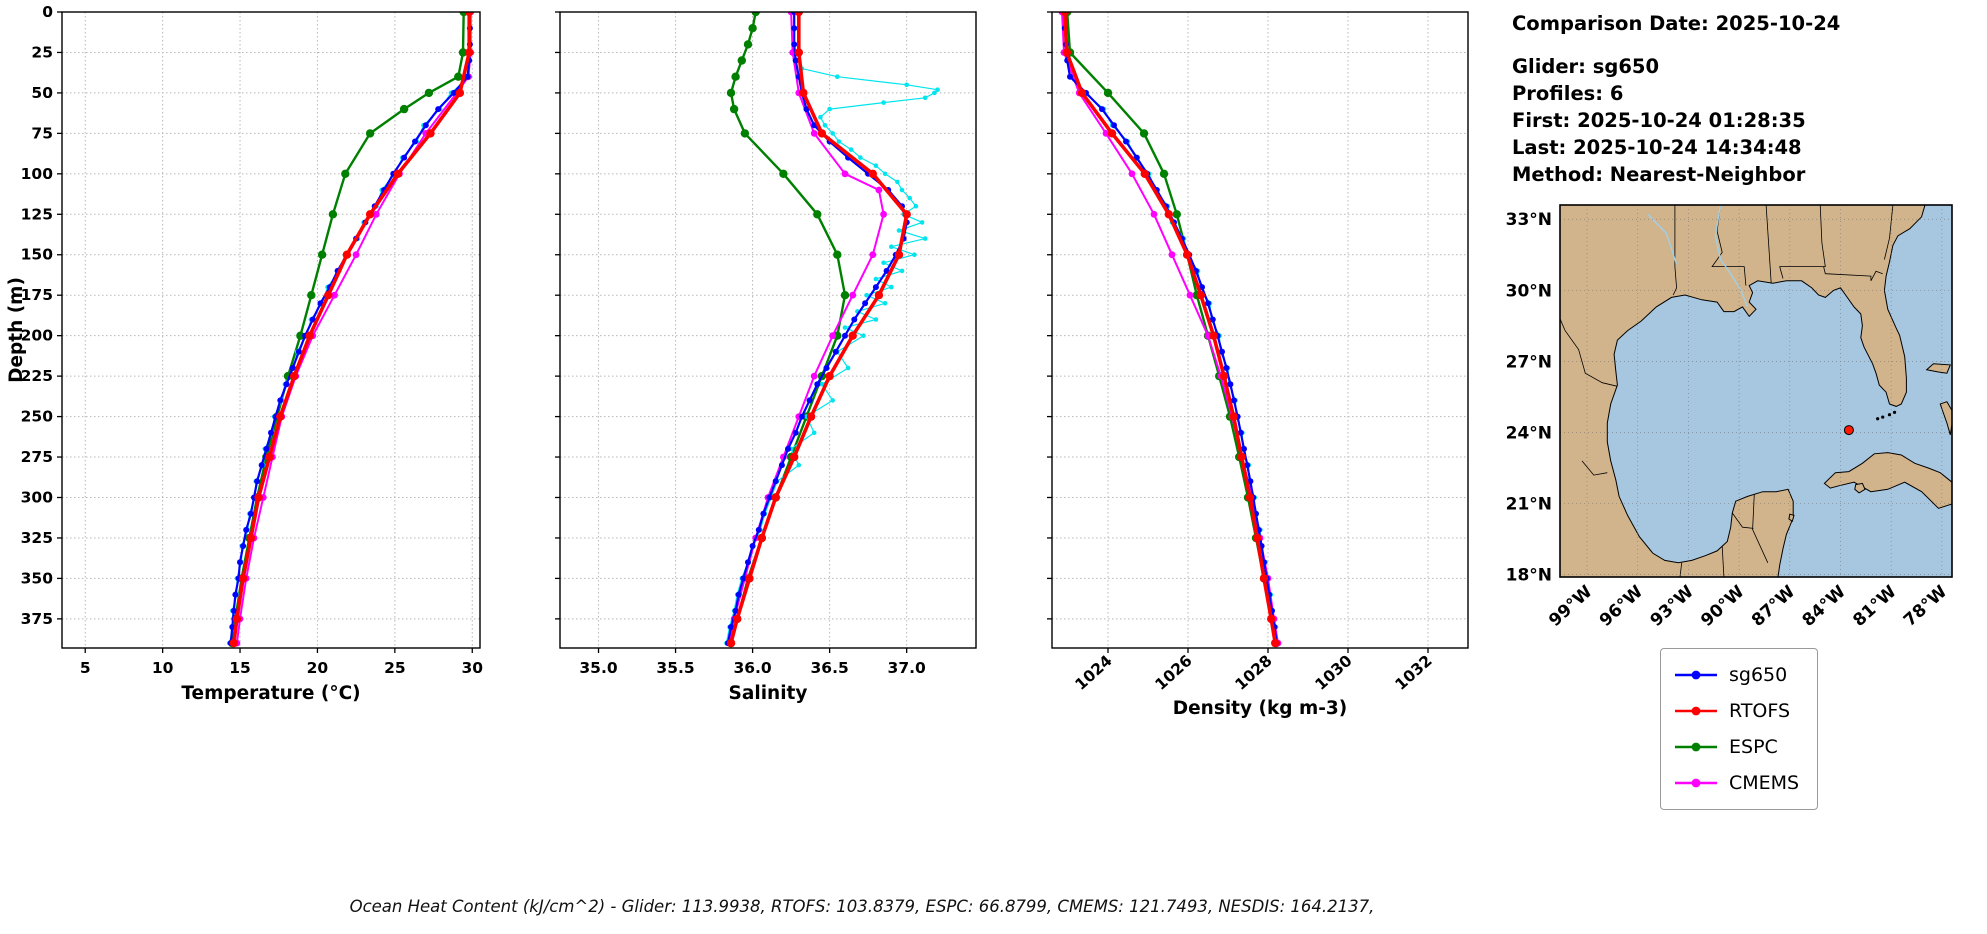  I want to click on legend-label-sg650: sg650, so click(1758, 675).